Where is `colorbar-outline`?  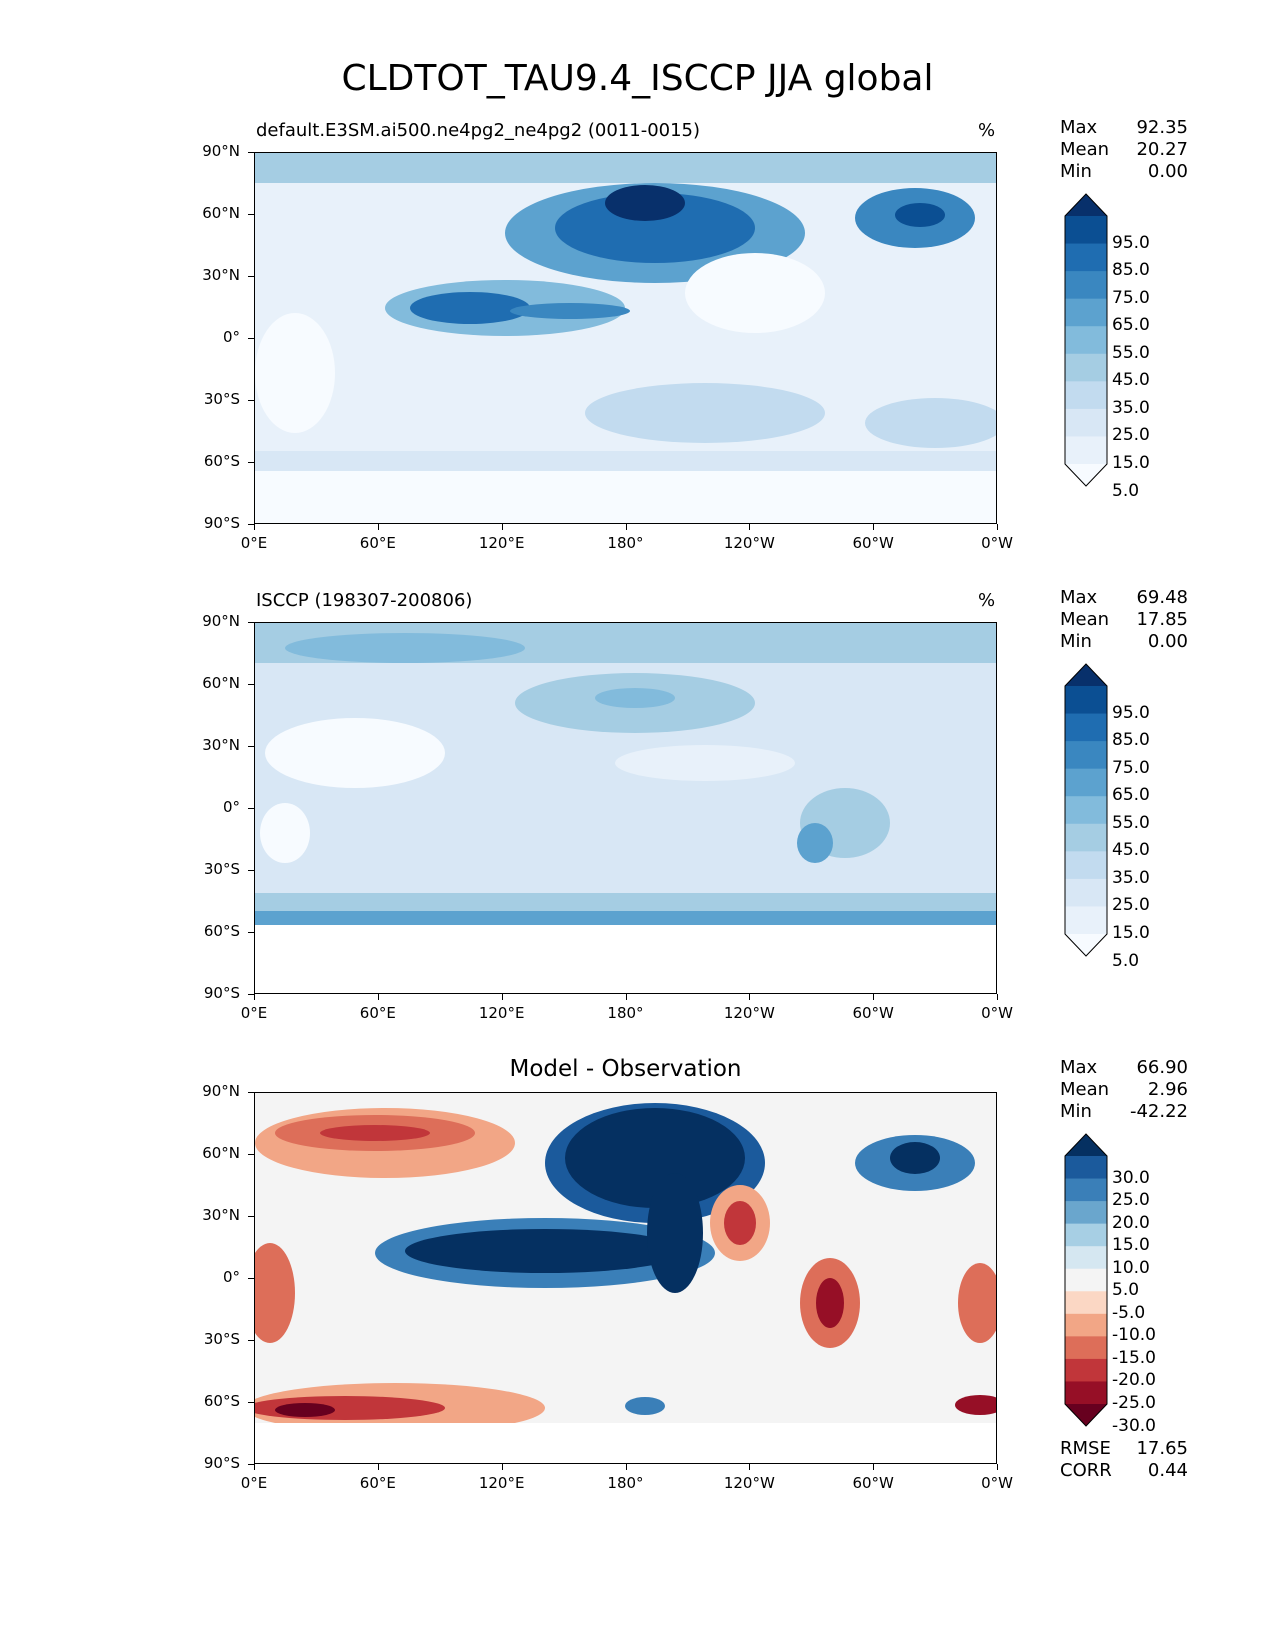
colorbar-outline is located at coordinates (1086, 1280).